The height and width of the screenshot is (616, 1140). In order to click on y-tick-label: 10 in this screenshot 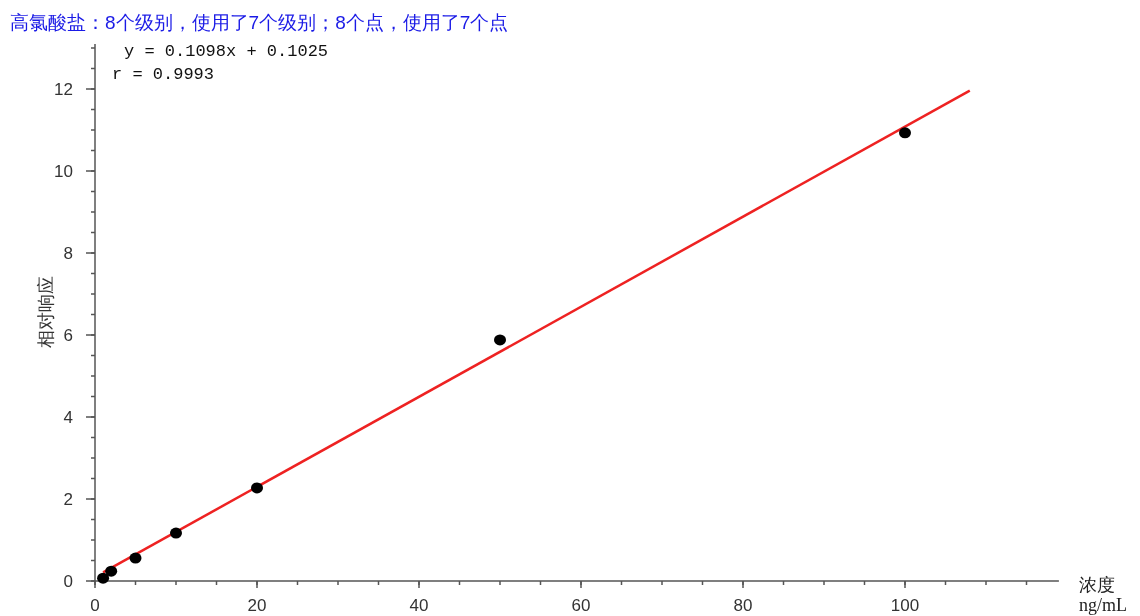, I will do `click(63, 171)`.